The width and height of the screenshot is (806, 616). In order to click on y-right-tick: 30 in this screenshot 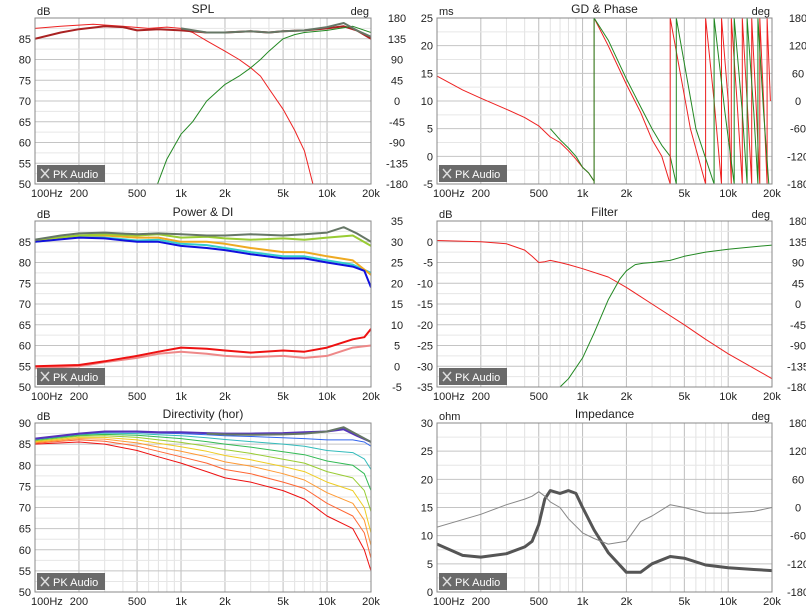, I will do `click(397, 243)`.